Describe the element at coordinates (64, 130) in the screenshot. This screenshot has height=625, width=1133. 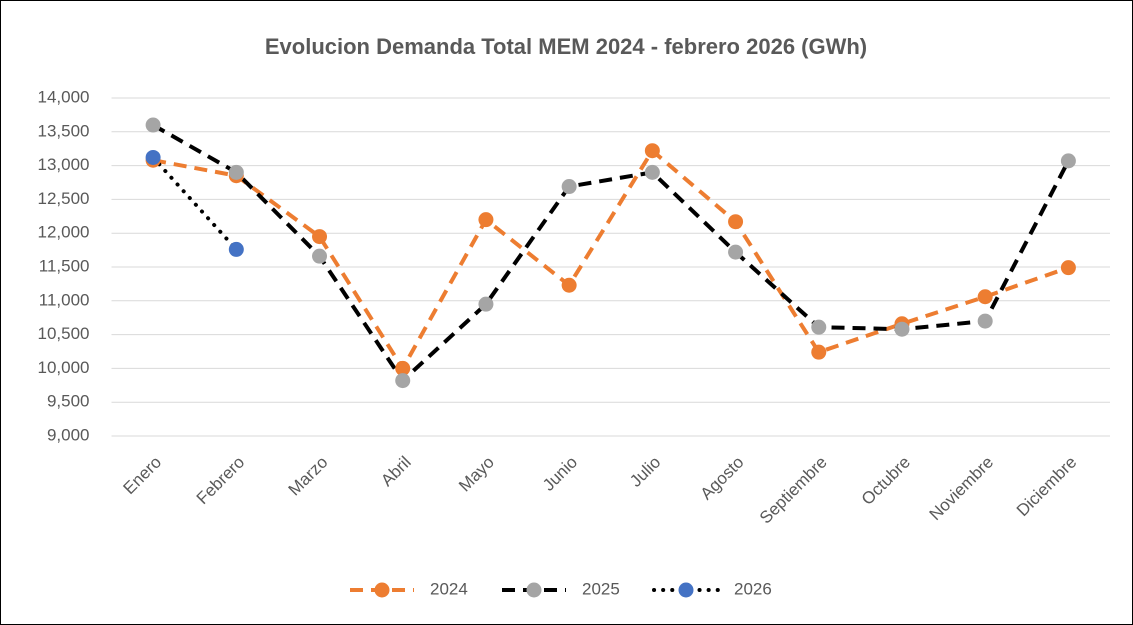
I see `y-tick-label: 13,500` at that location.